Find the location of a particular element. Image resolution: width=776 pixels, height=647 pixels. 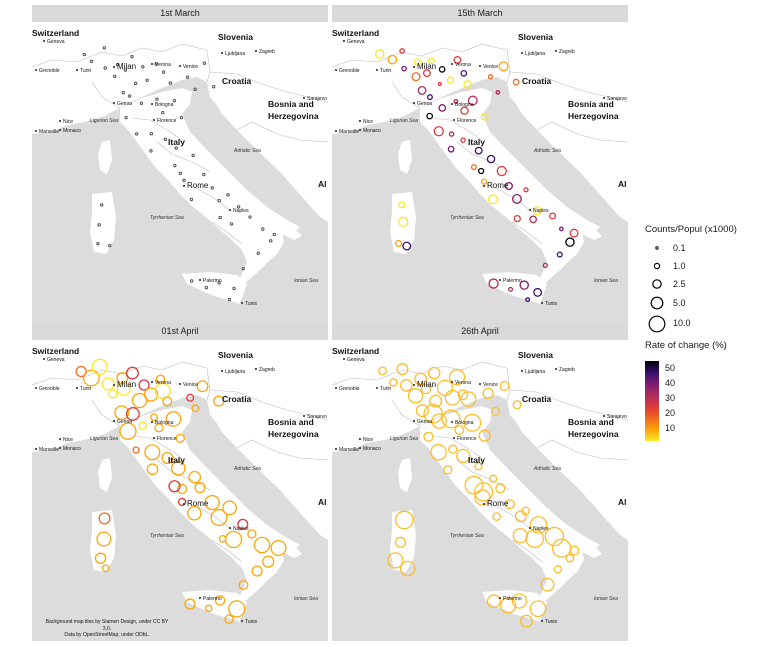

city-label: Naples is located at coordinates (541, 211).